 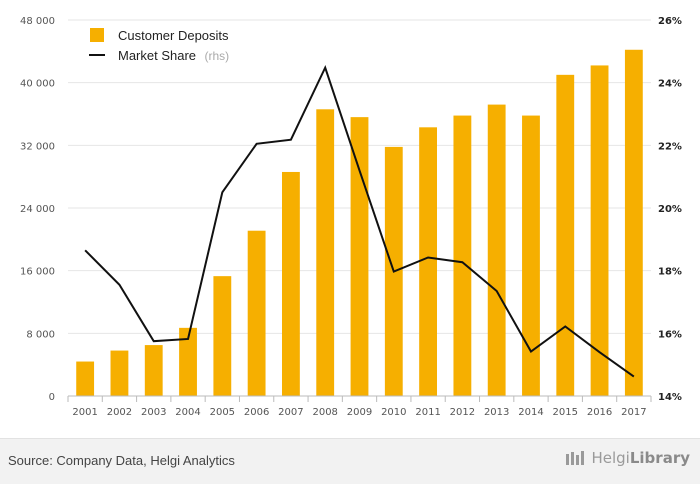 What do you see at coordinates (119, 412) in the screenshot?
I see `x-tick-label: 2002` at bounding box center [119, 412].